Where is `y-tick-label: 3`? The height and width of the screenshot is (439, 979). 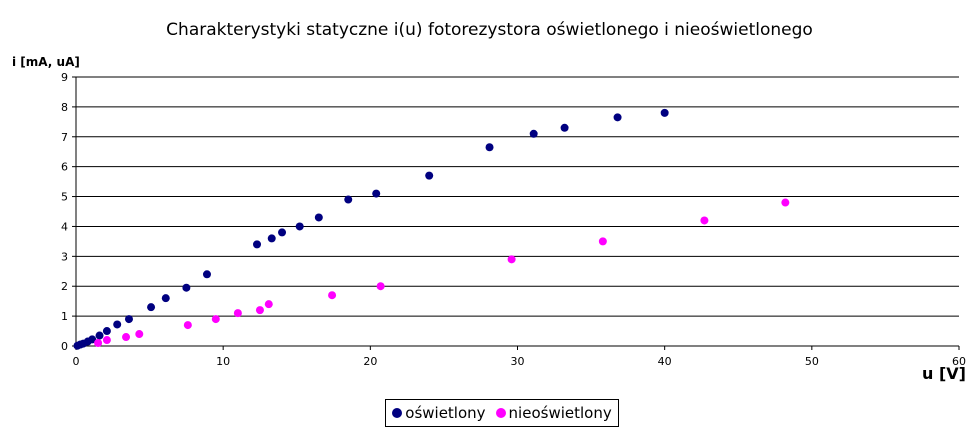 y-tick-label: 3 is located at coordinates (64, 256).